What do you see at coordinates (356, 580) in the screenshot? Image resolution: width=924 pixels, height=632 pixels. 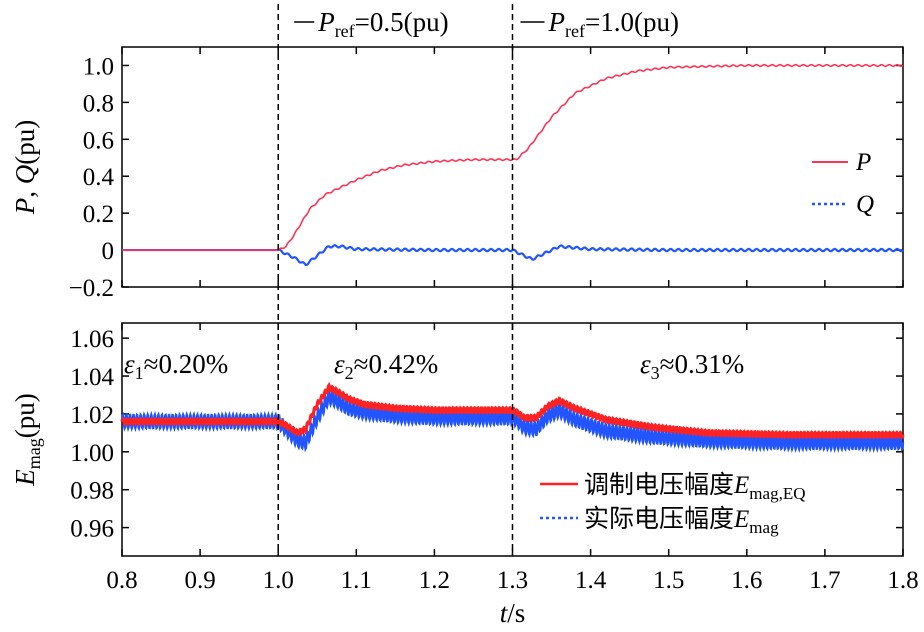 I see `xtick-label: 1.1` at bounding box center [356, 580].